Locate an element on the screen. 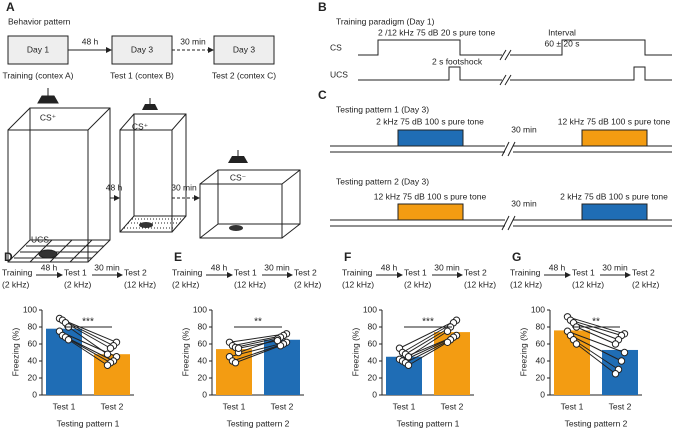  annotation: 2 kHz 75 dB 100 s pure tone is located at coordinates (614, 196).